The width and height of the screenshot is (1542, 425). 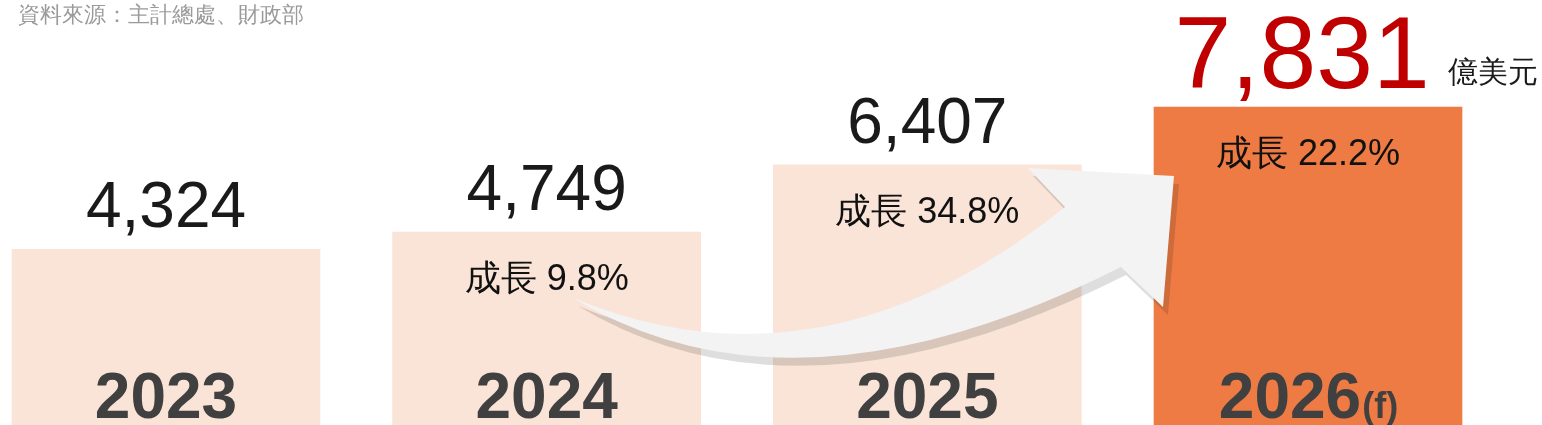 I want to click on annotation: 成長 34.8%, so click(x=927, y=210).